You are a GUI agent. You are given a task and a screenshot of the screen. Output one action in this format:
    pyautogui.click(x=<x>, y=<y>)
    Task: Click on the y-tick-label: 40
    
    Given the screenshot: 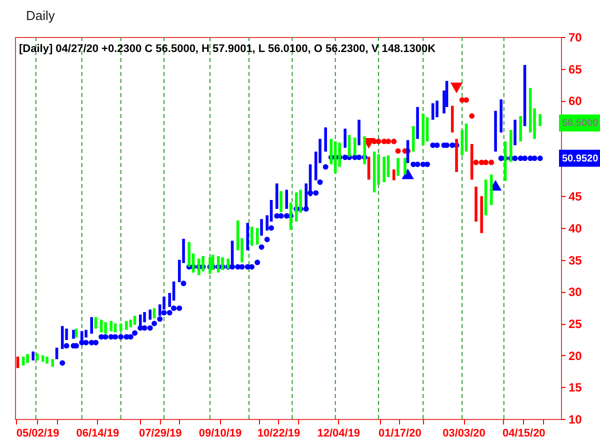 What is the action you would take?
    pyautogui.click(x=575, y=229)
    